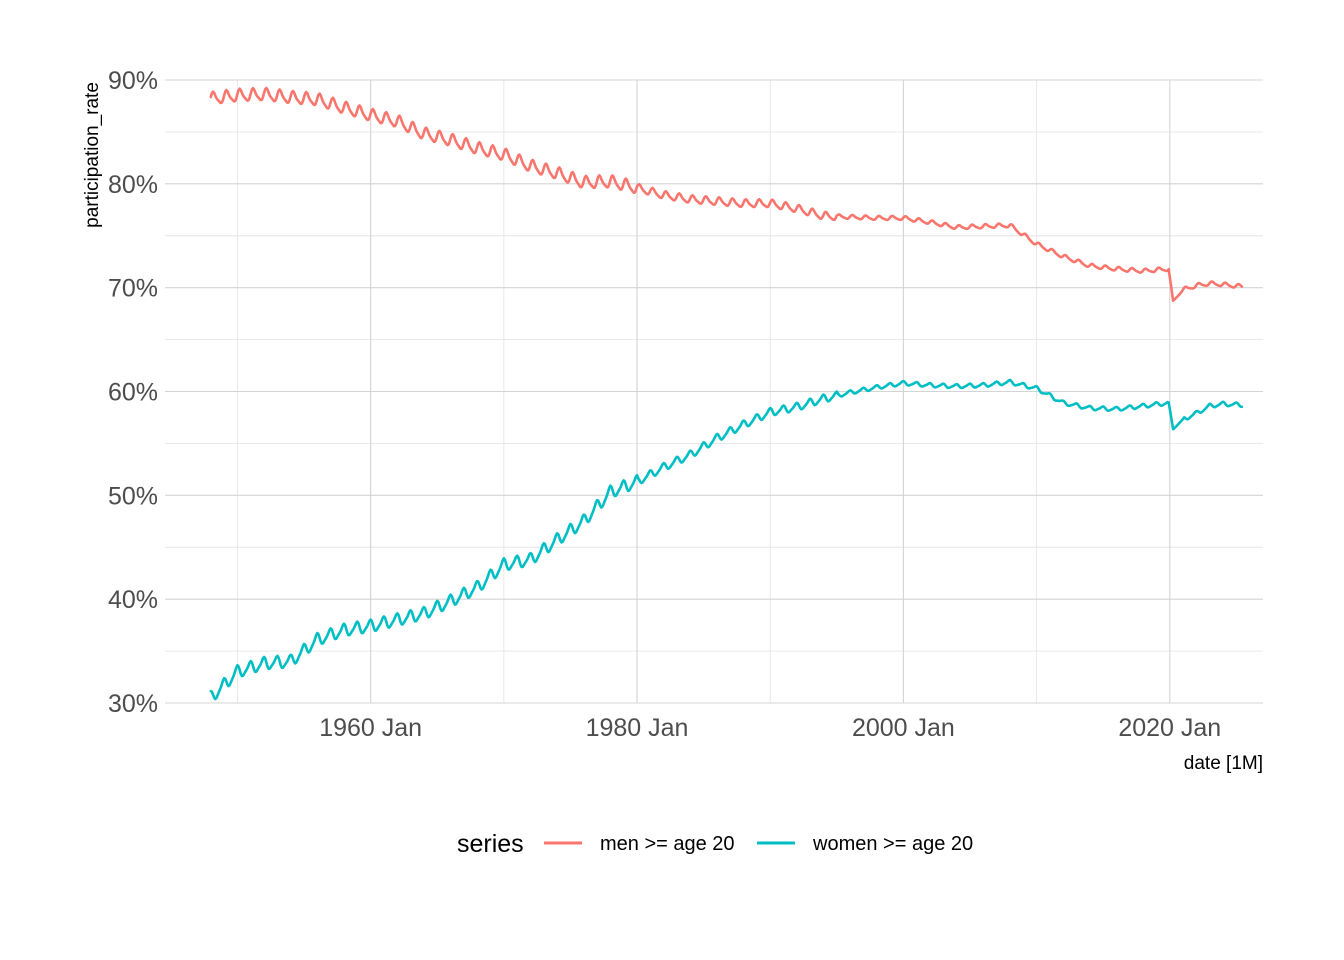 This screenshot has height=960, width=1344. What do you see at coordinates (1169, 728) in the screenshot?
I see `x-tick-label: 2020 Jan` at bounding box center [1169, 728].